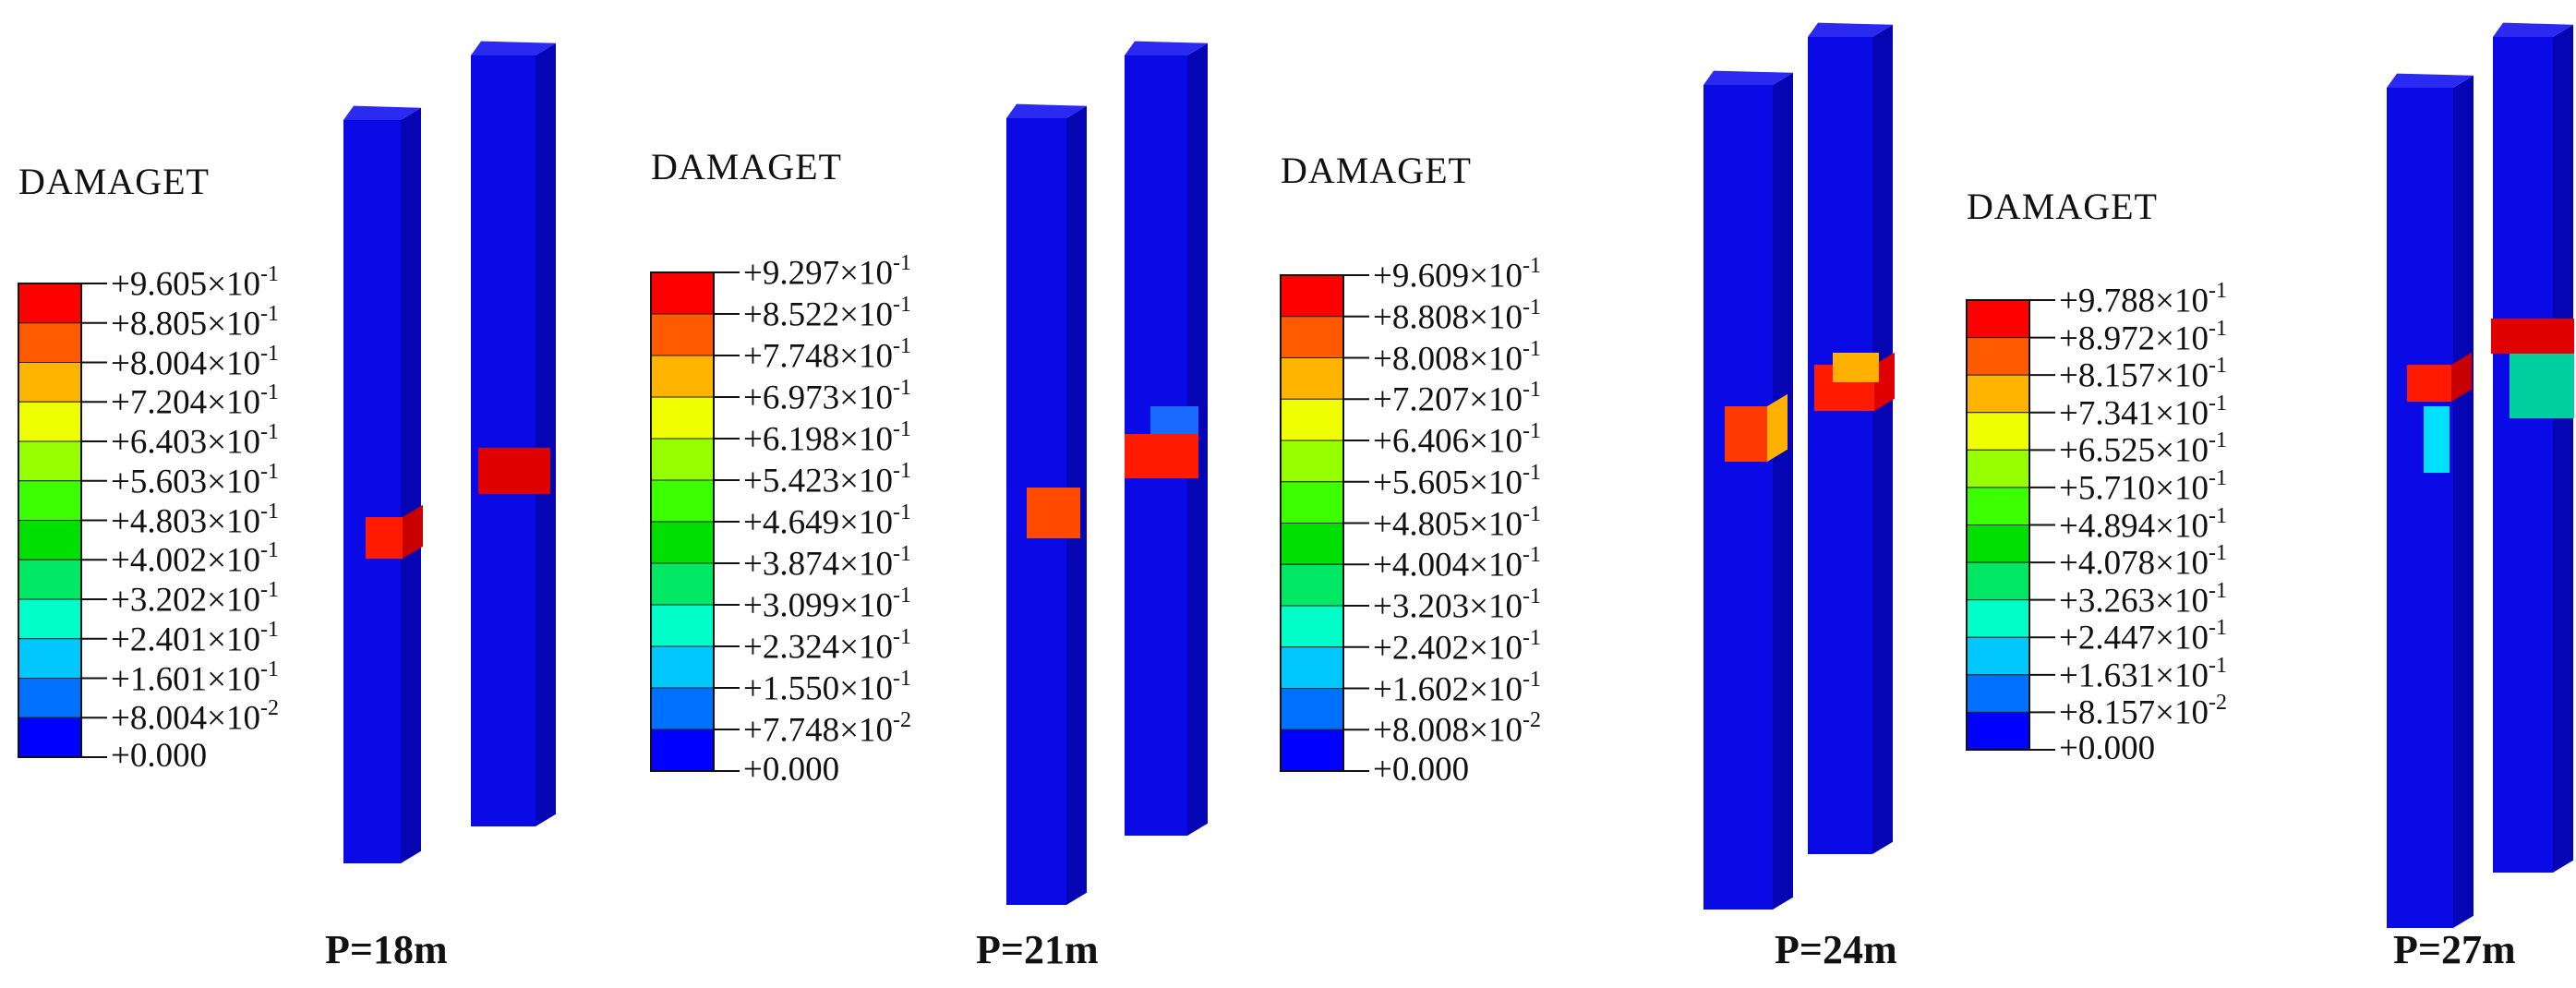 This screenshot has width=2576, height=988. Describe the element at coordinates (2532, 336) in the screenshot. I see `damage-zone-right-p27` at that location.